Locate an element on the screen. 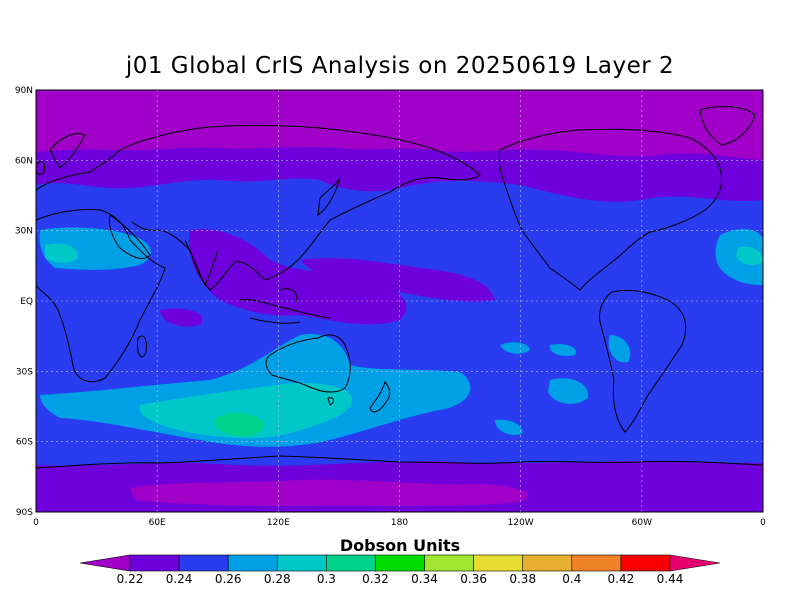 This screenshot has height=600, width=800. lon-tick-label: 120E is located at coordinates (278, 523).